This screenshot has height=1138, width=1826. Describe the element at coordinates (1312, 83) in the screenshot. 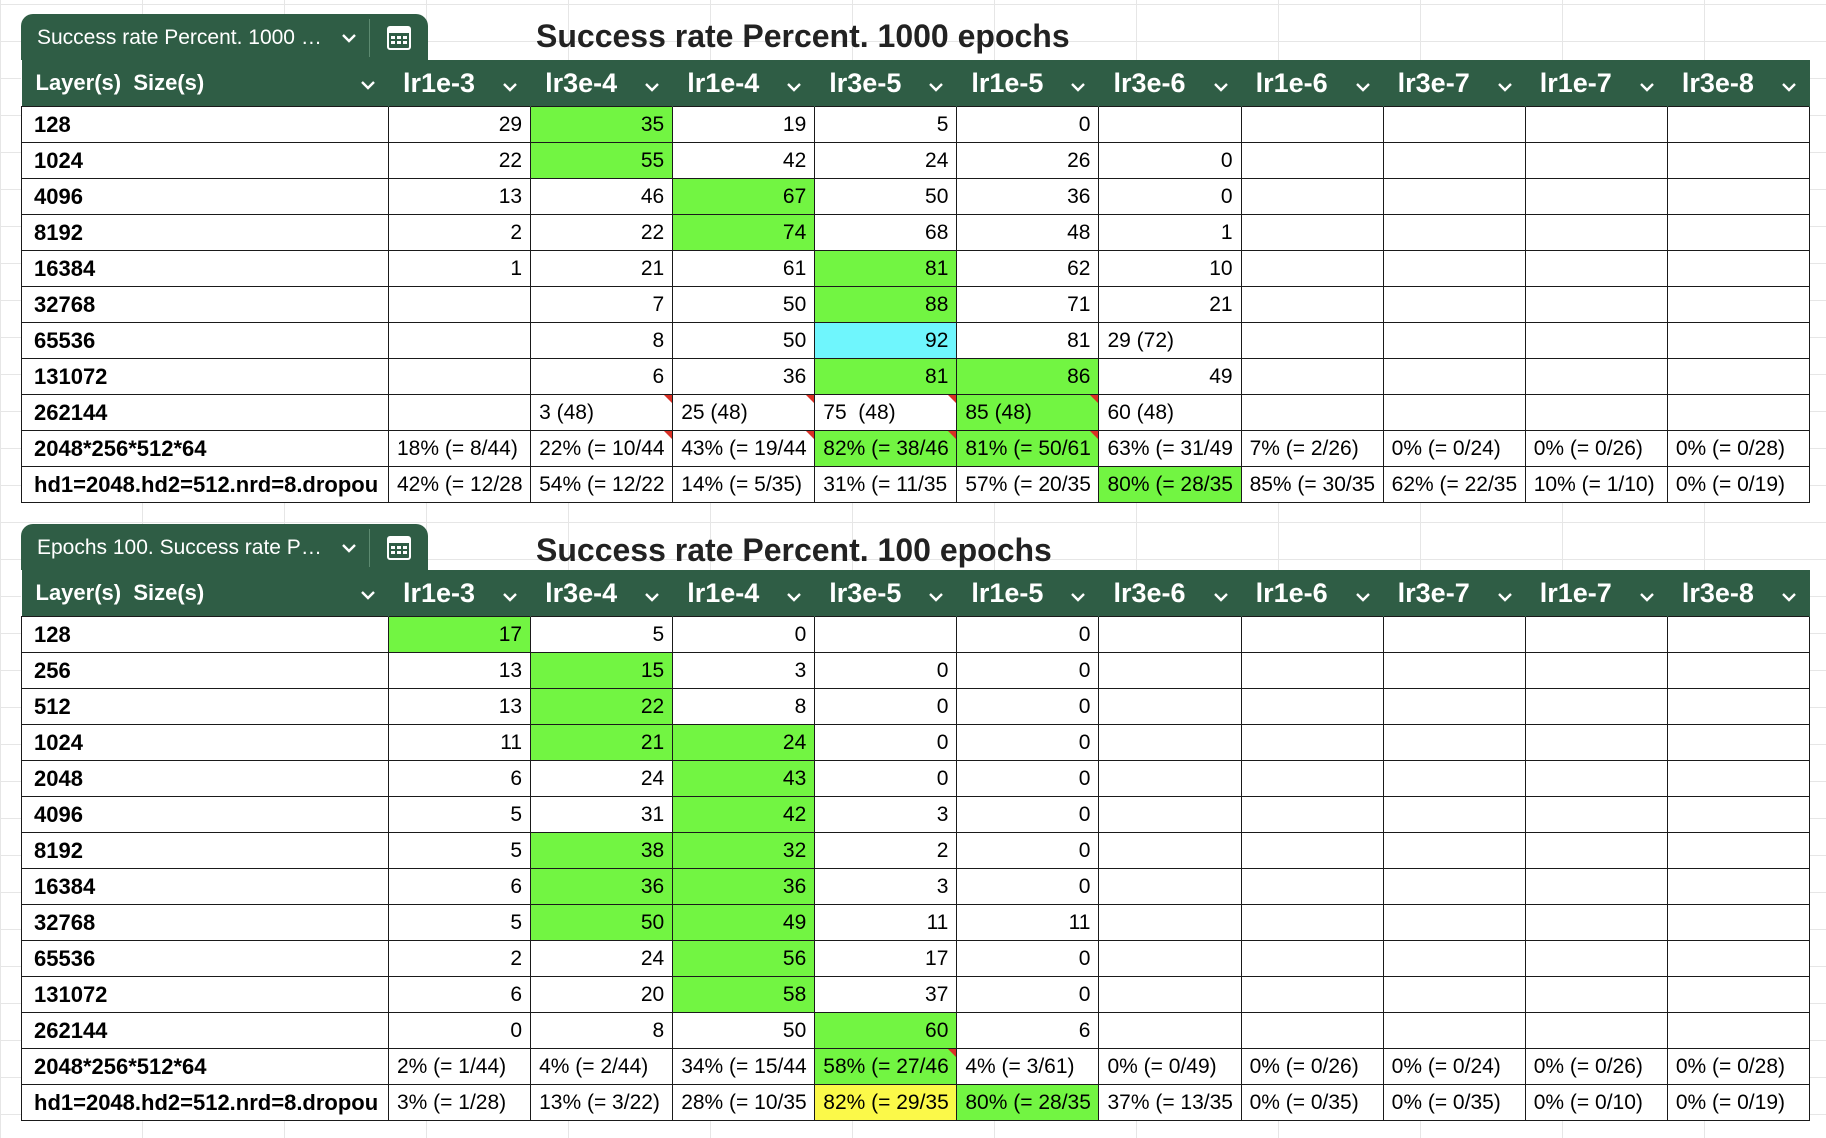

I see `column-header-lr: lr1e-6` at that location.